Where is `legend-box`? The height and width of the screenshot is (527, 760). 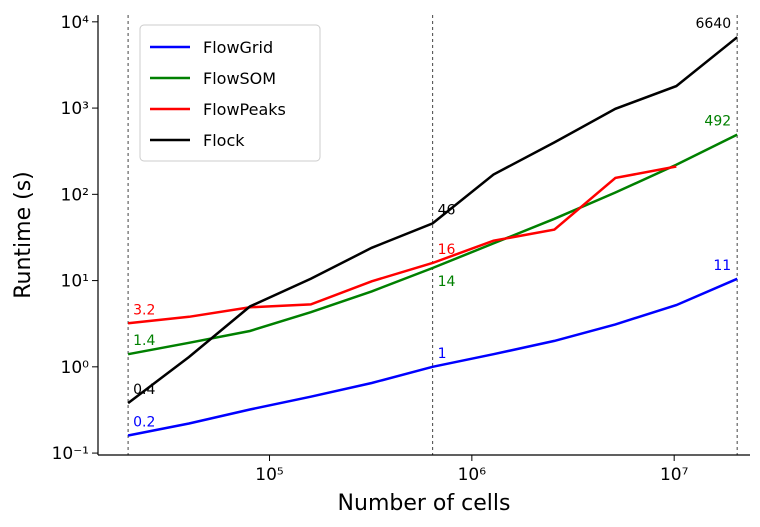 legend-box is located at coordinates (230, 93).